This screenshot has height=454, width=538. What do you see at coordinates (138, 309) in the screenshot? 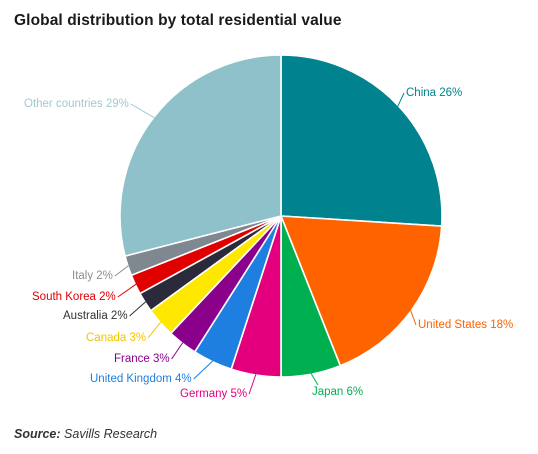
I see `leader-line-australia` at bounding box center [138, 309].